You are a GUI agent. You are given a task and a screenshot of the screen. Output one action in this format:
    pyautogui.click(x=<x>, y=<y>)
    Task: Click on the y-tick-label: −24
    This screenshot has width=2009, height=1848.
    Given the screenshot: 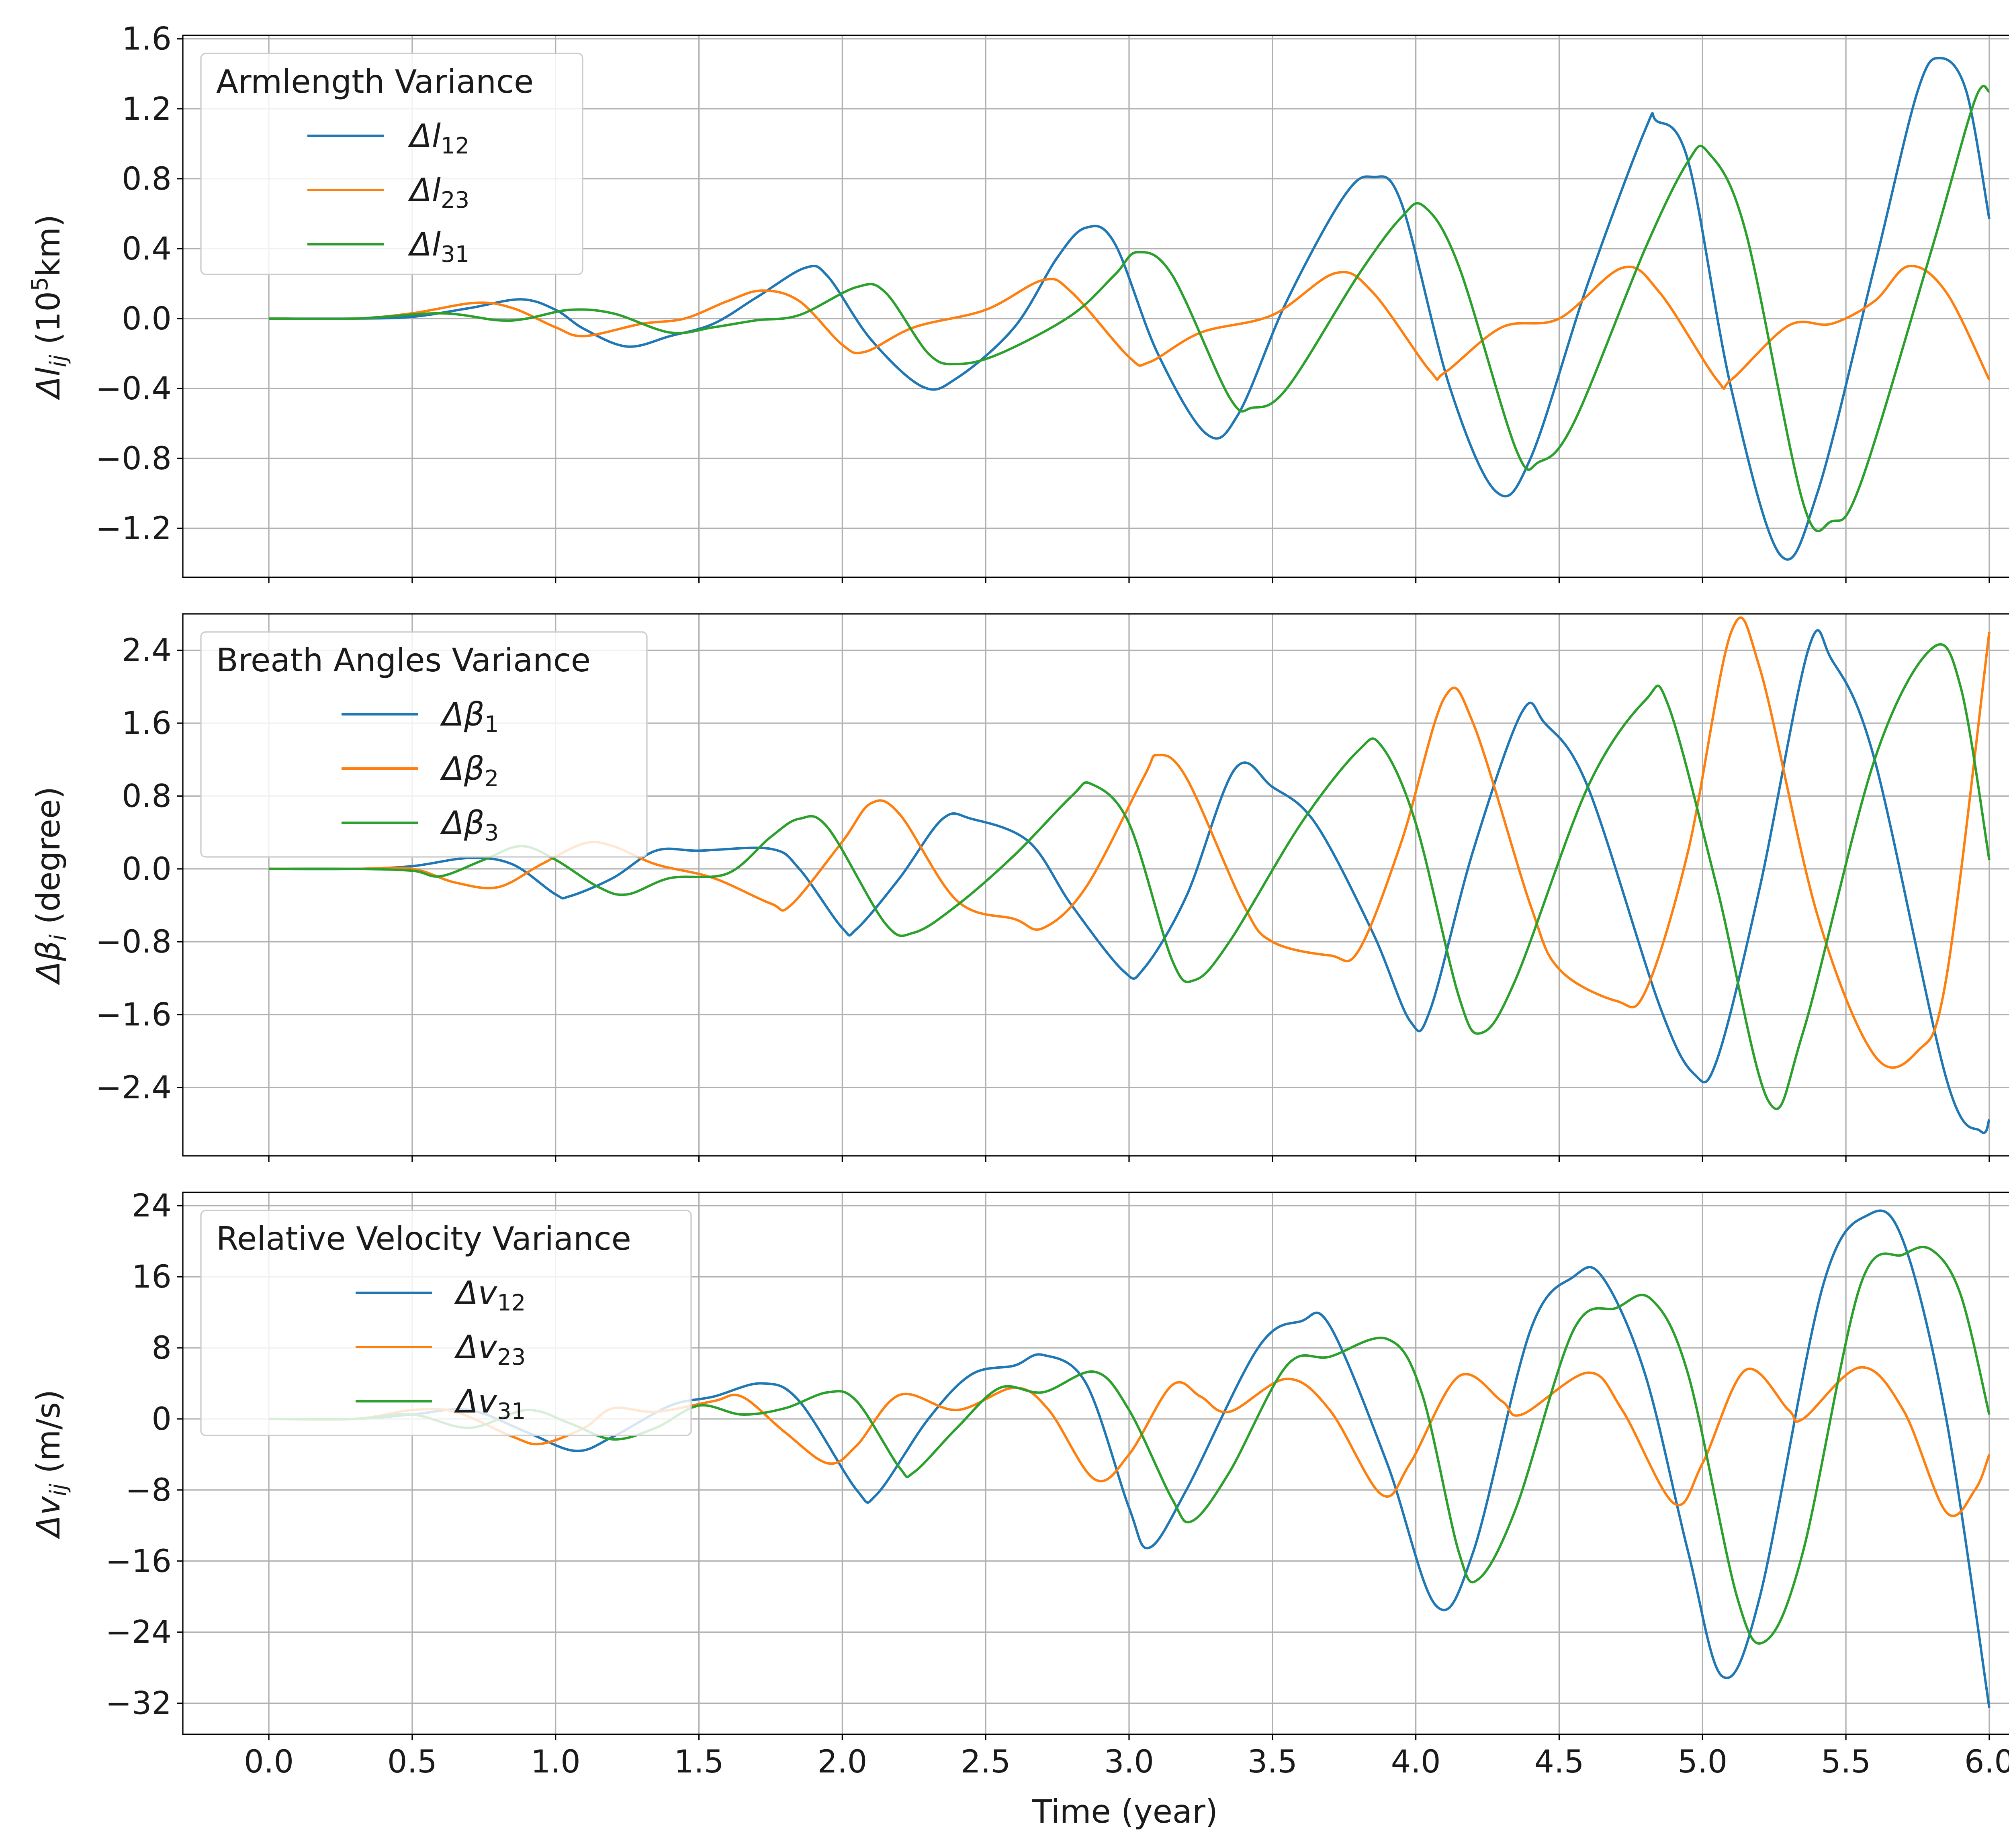 What is the action you would take?
    pyautogui.click(x=138, y=1633)
    